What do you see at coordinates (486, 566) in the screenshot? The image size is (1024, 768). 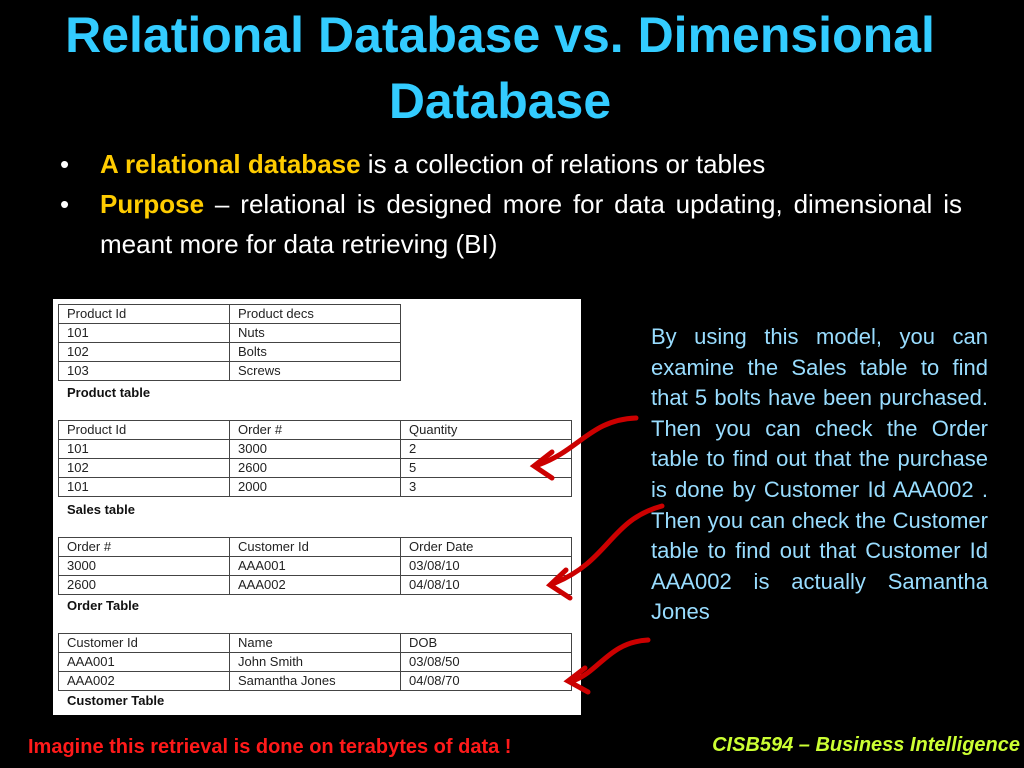 I see `table-cell: 03/08/10` at bounding box center [486, 566].